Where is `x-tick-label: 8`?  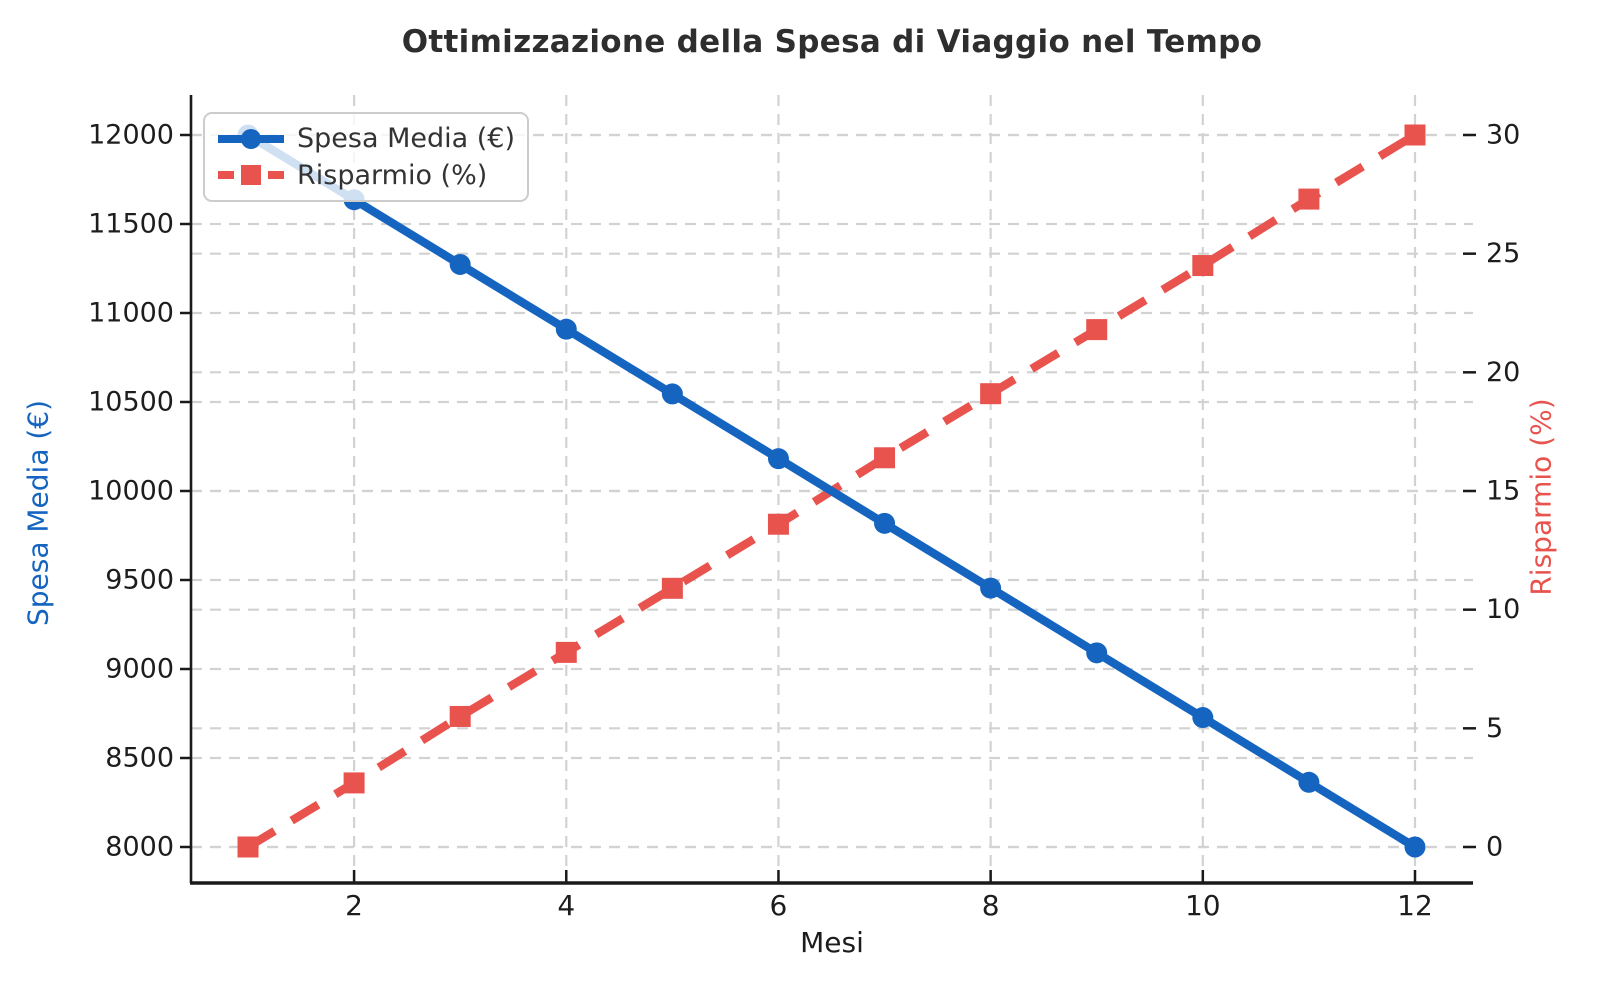 x-tick-label: 8 is located at coordinates (991, 905).